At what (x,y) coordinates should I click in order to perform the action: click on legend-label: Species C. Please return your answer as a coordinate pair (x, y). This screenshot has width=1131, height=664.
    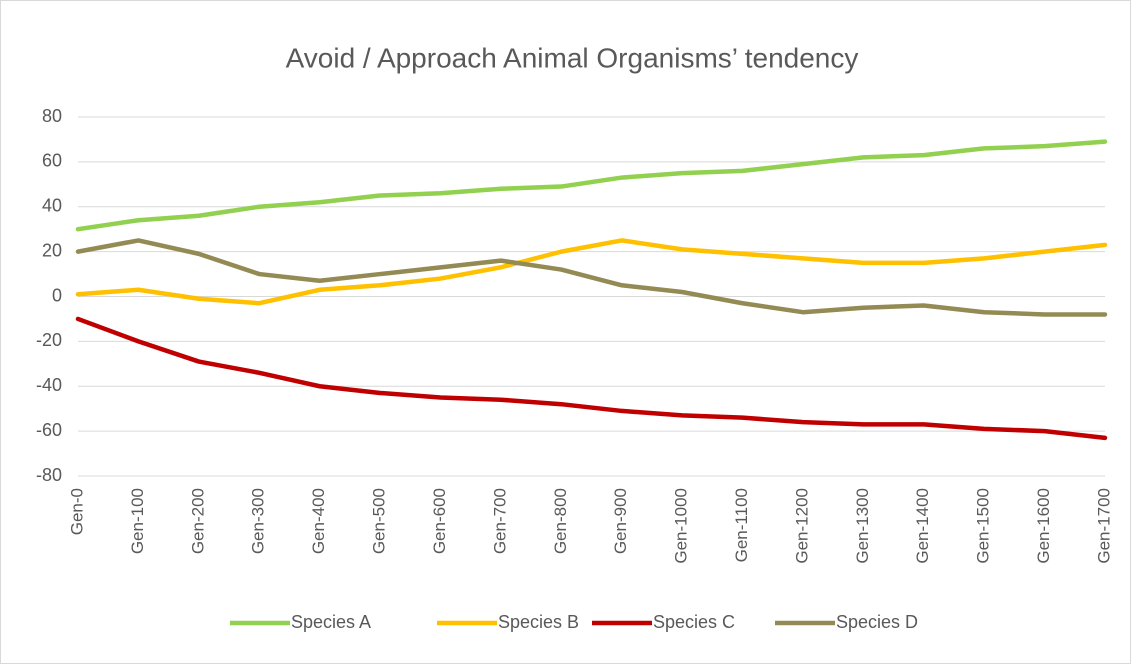
    Looking at the image, I should click on (694, 622).